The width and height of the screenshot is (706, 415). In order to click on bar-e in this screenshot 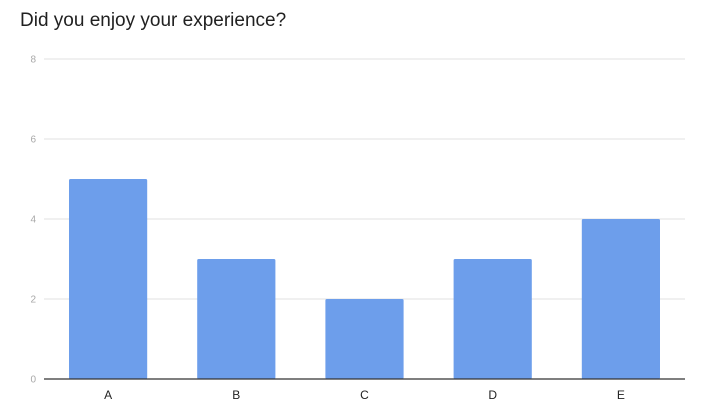, I will do `click(621, 299)`.